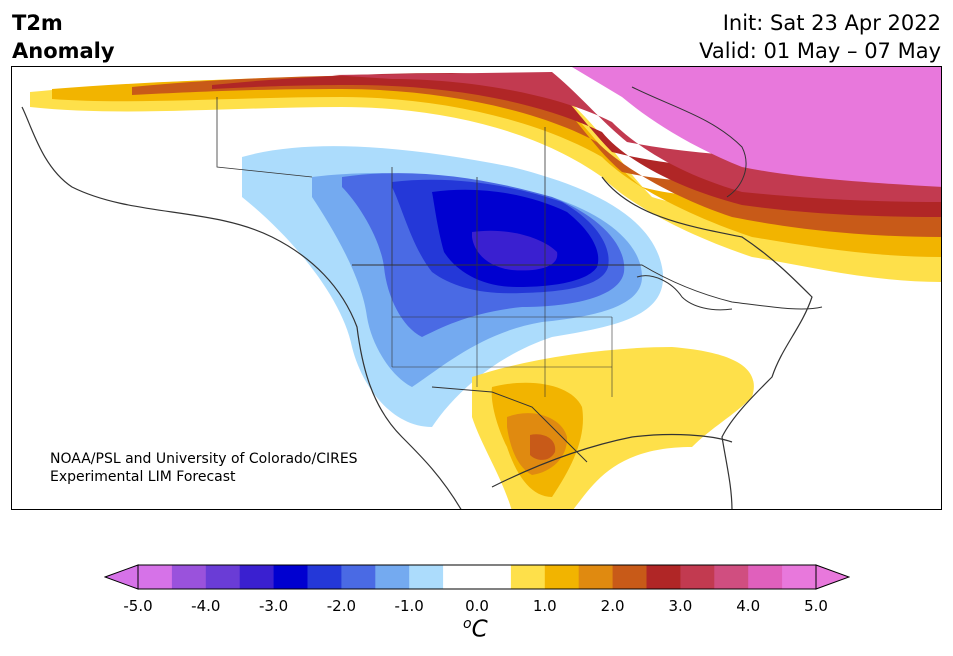  I want to click on colorbar-tick-label: -3.0, so click(273, 606).